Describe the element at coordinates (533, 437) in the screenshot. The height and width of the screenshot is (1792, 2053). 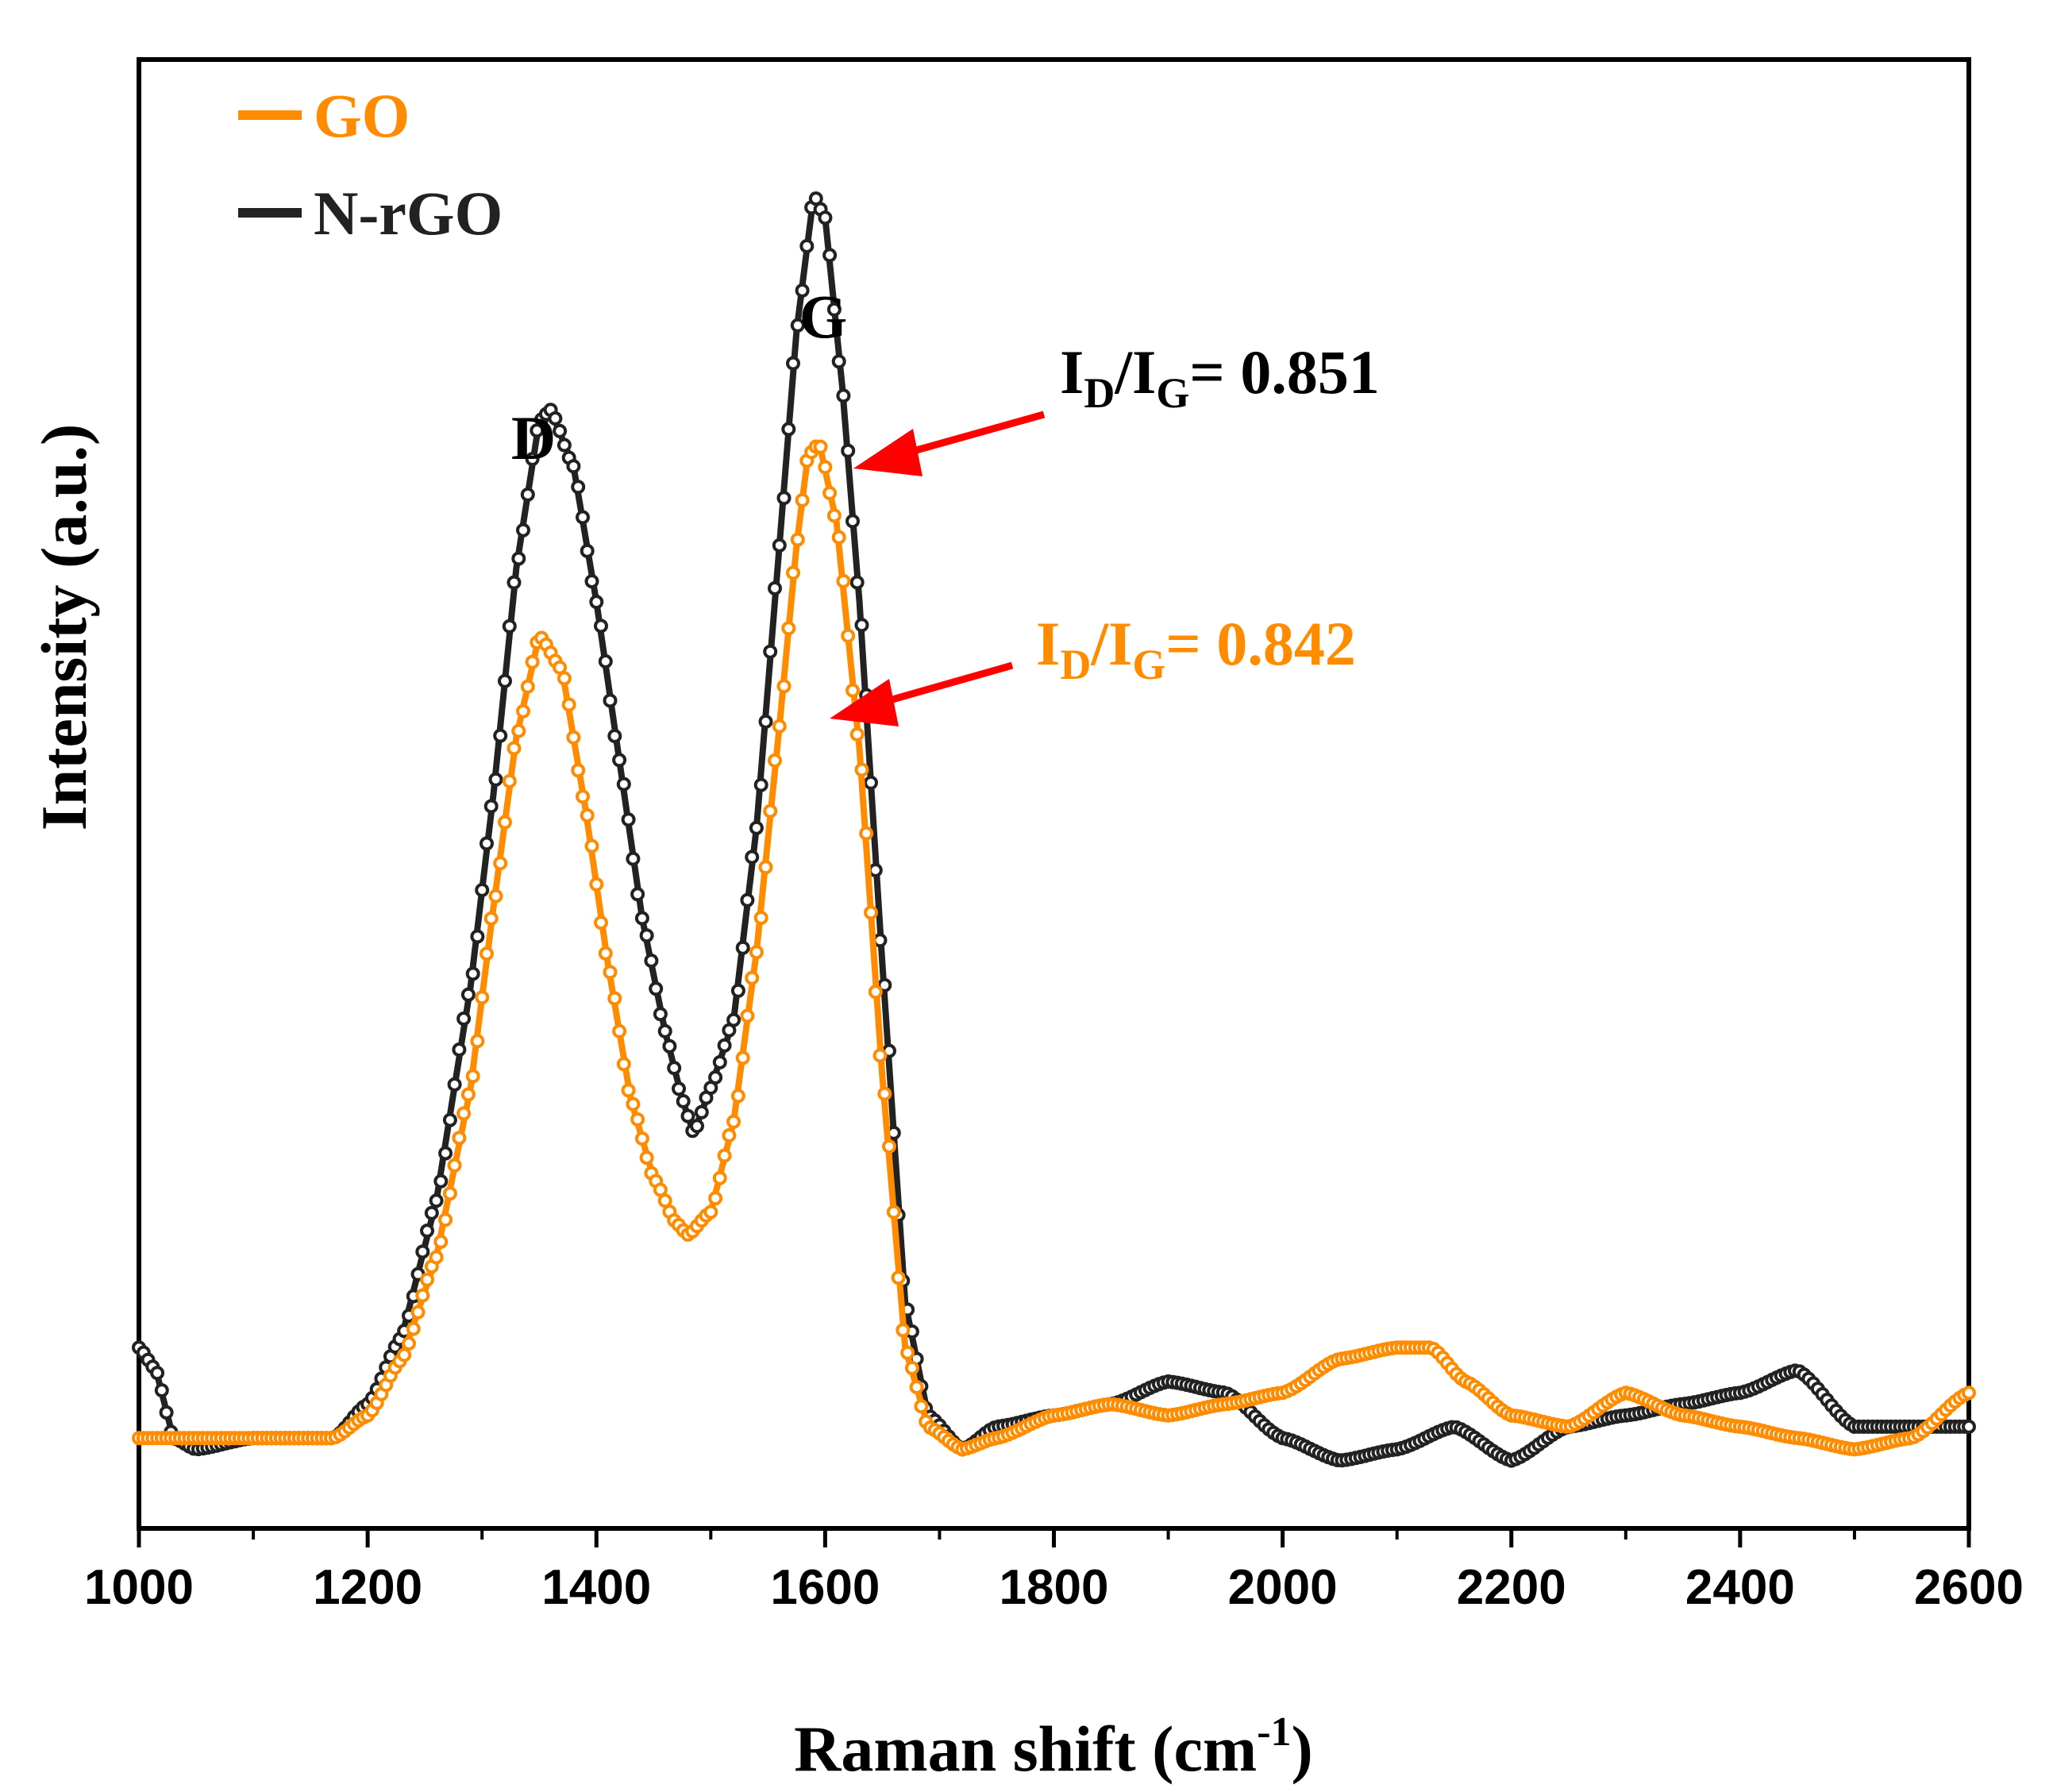
I see `peak-label-d: D` at that location.